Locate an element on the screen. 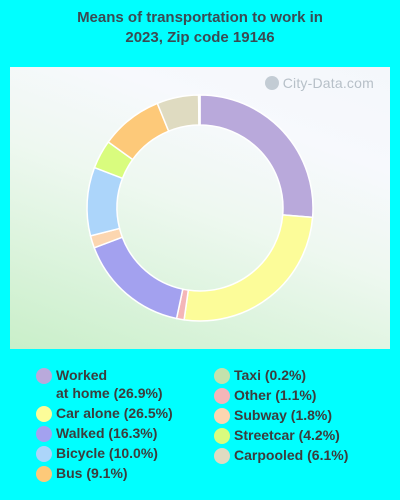 The image size is (400, 500). legend-label-line-2: at home (26.9%) is located at coordinates (109, 393).